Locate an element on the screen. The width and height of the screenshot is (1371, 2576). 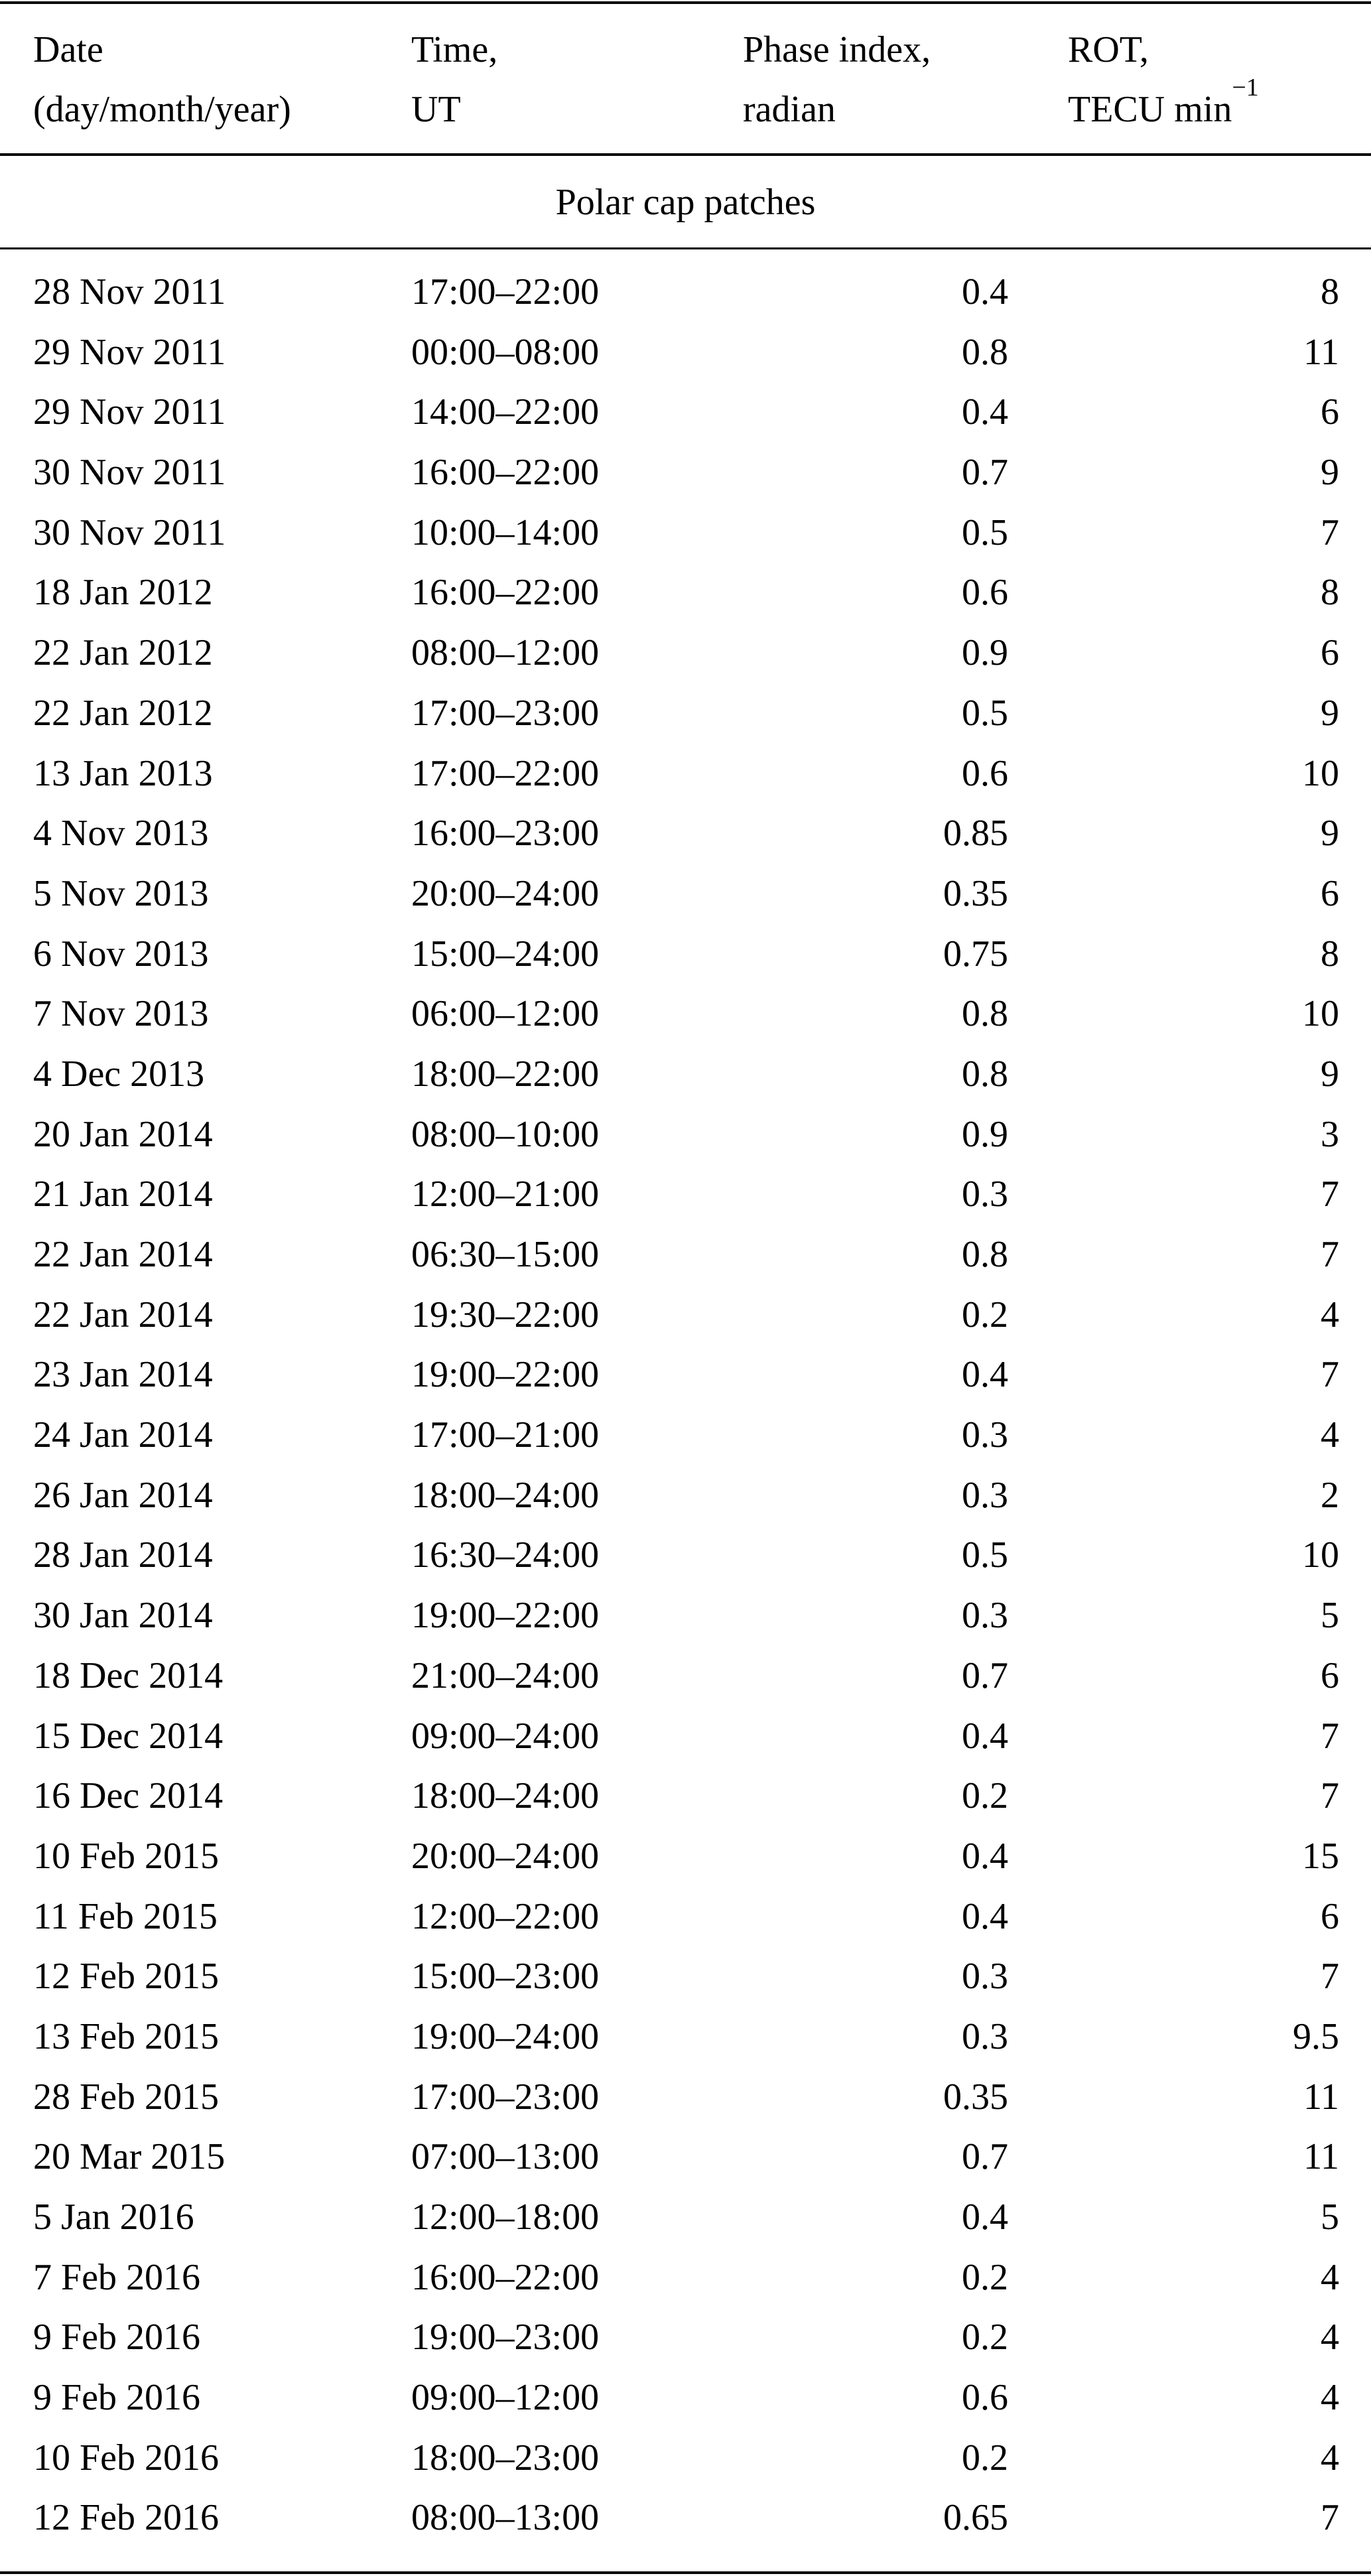
table-row: 18 Dec 2014 21:00–24:00 0.7 6 is located at coordinates (685, 1676).